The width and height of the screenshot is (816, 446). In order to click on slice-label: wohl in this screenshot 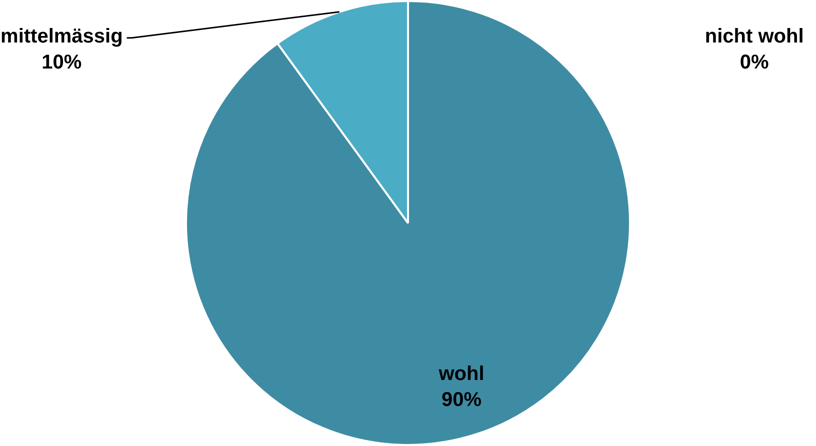, I will do `click(461, 374)`.